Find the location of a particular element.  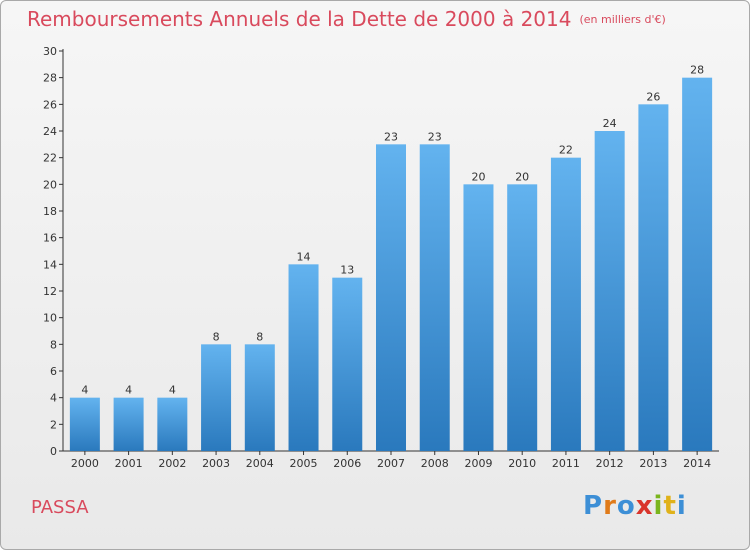

data-label-2002: 4 is located at coordinates (172, 390).